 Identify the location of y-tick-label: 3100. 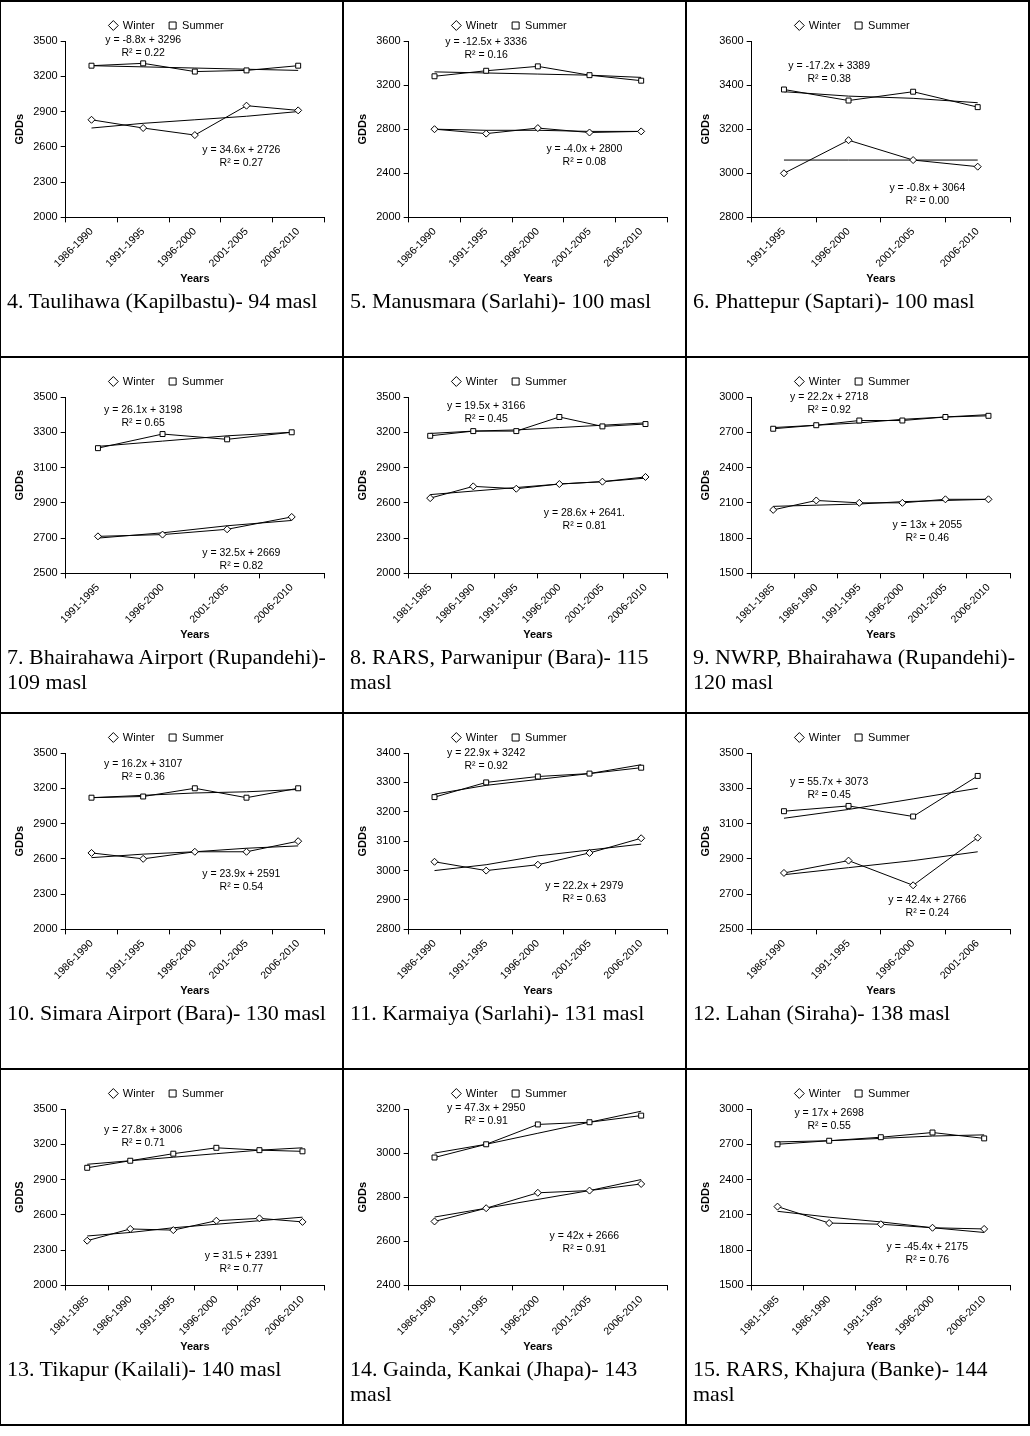
(45, 466).